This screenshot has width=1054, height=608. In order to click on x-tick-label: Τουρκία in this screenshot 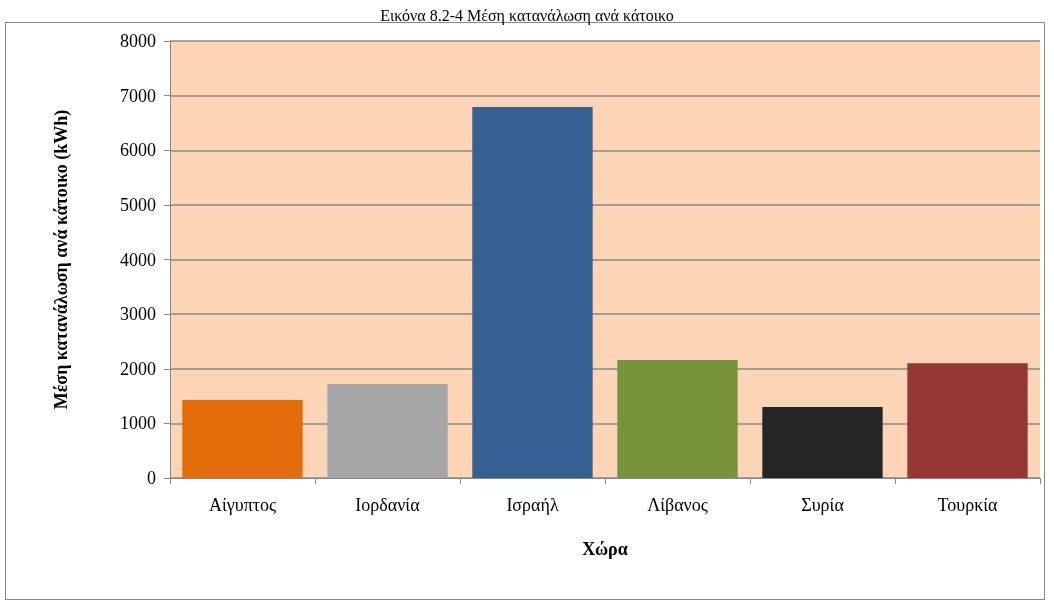, I will do `click(968, 505)`.